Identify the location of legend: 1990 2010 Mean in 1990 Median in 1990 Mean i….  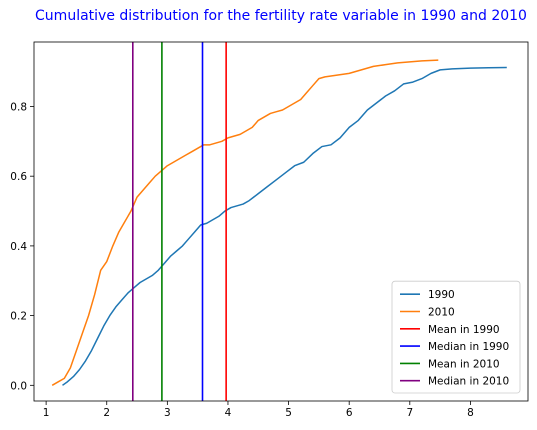
(456, 337).